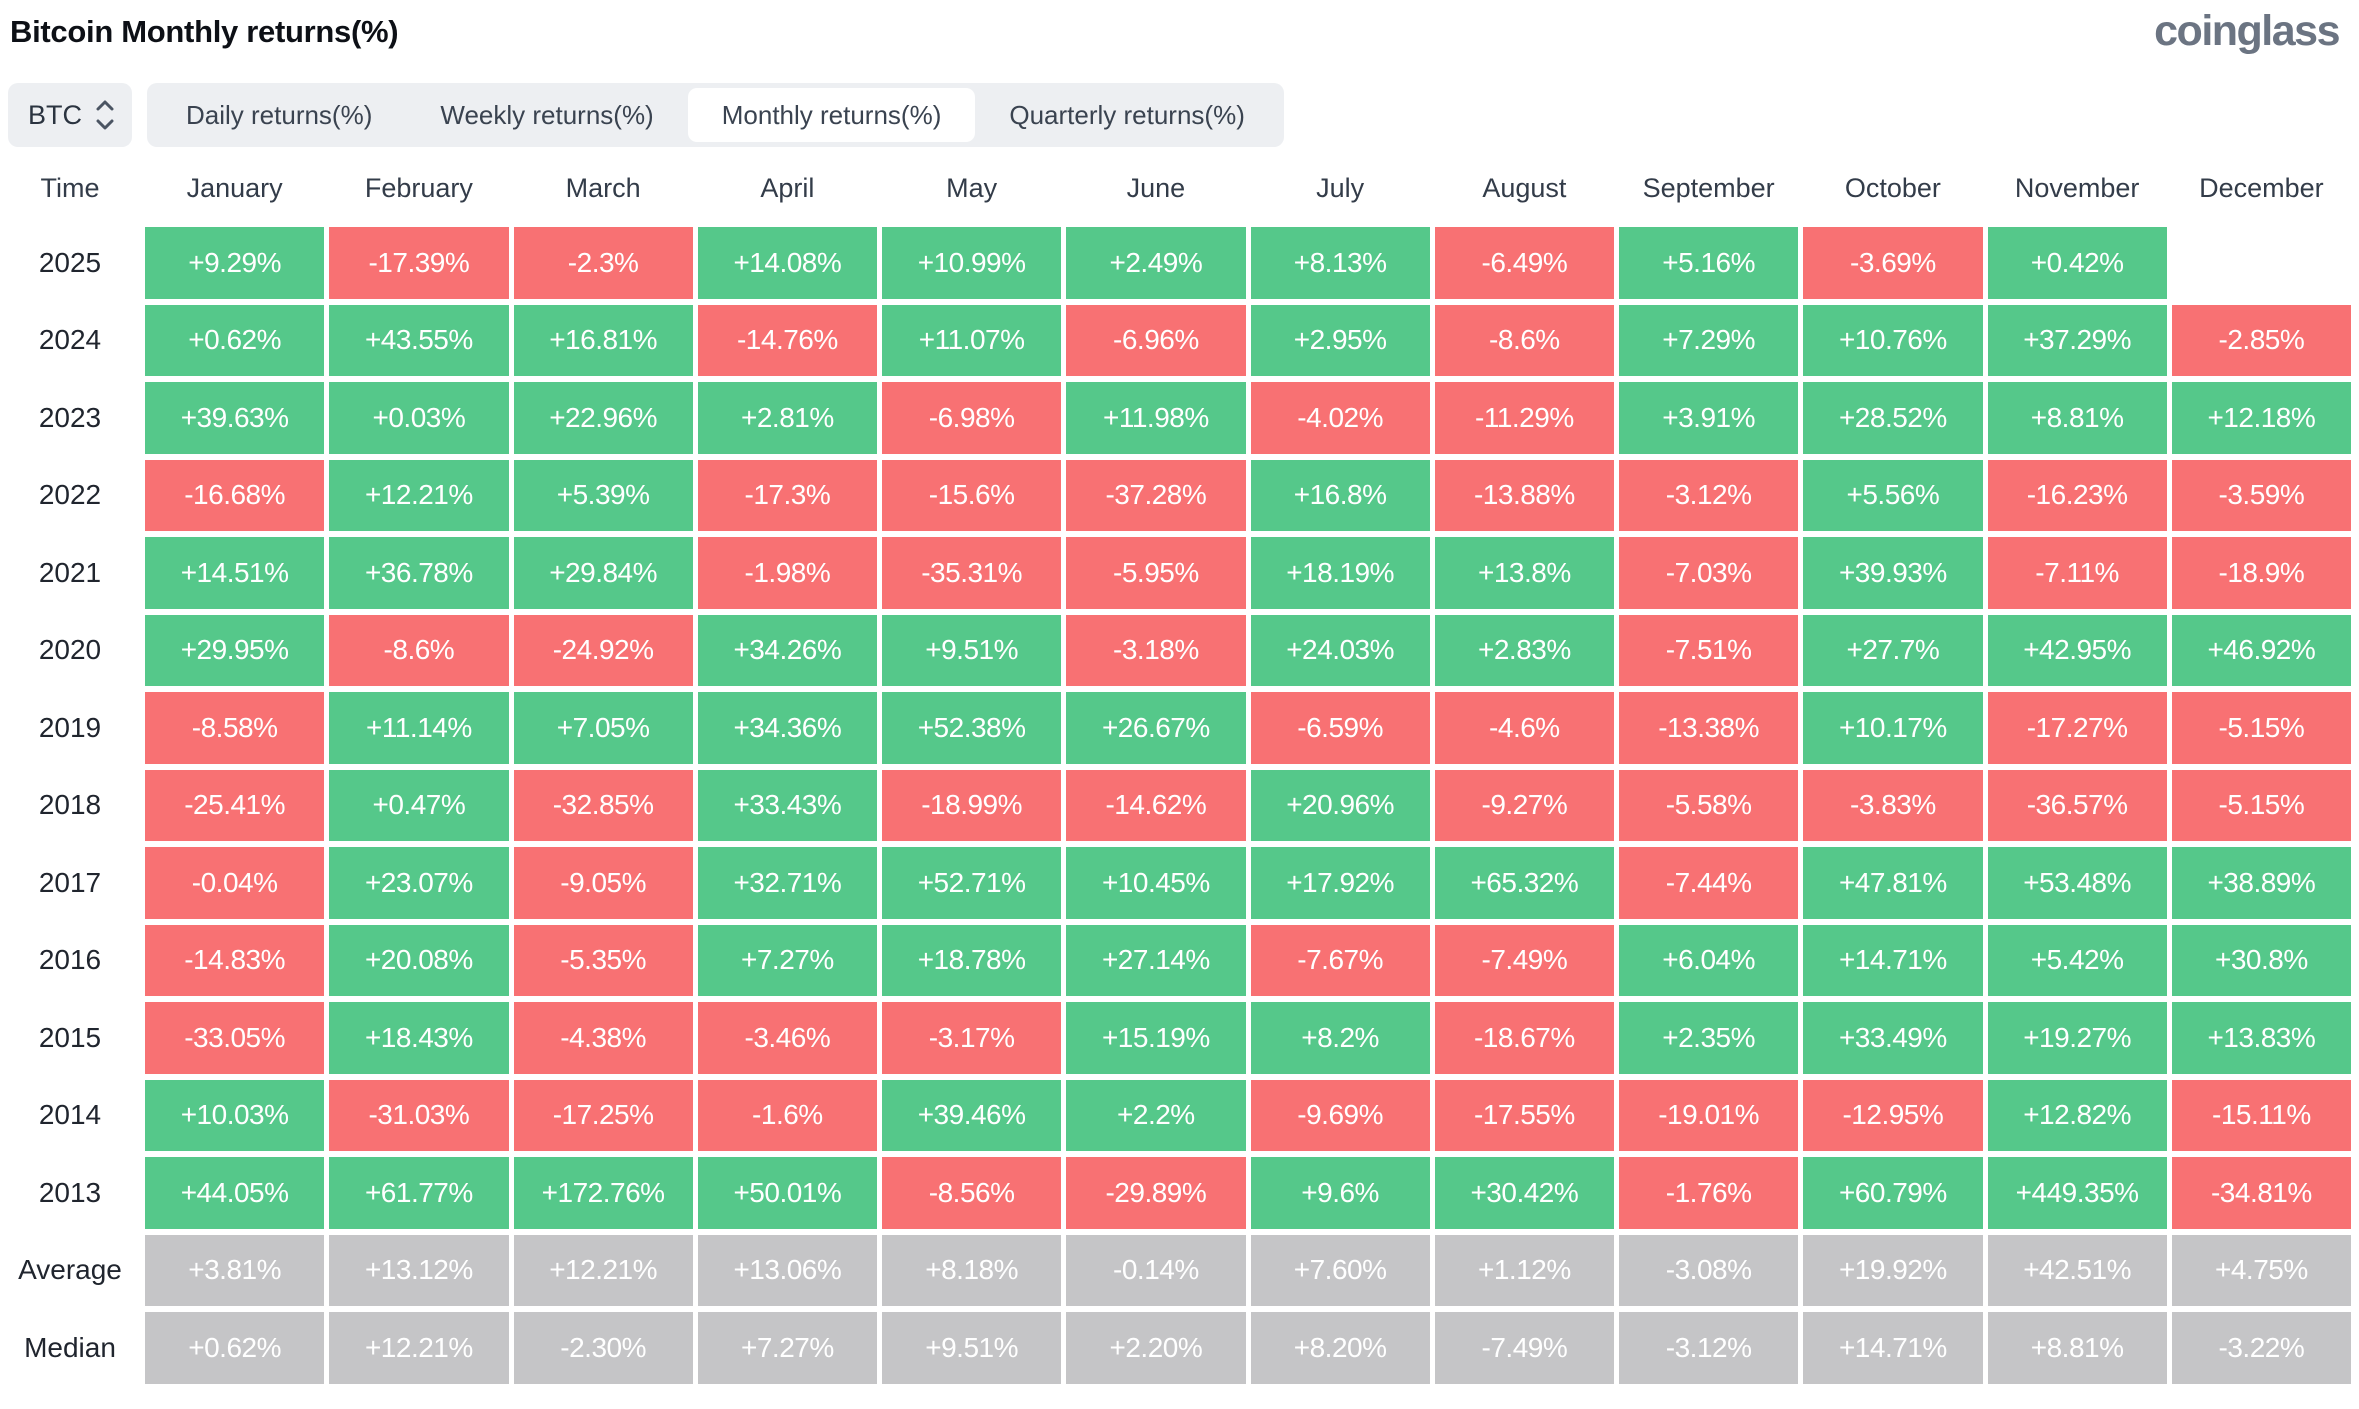  I want to click on return-cell-2025-may: +10.99%, so click(972, 263).